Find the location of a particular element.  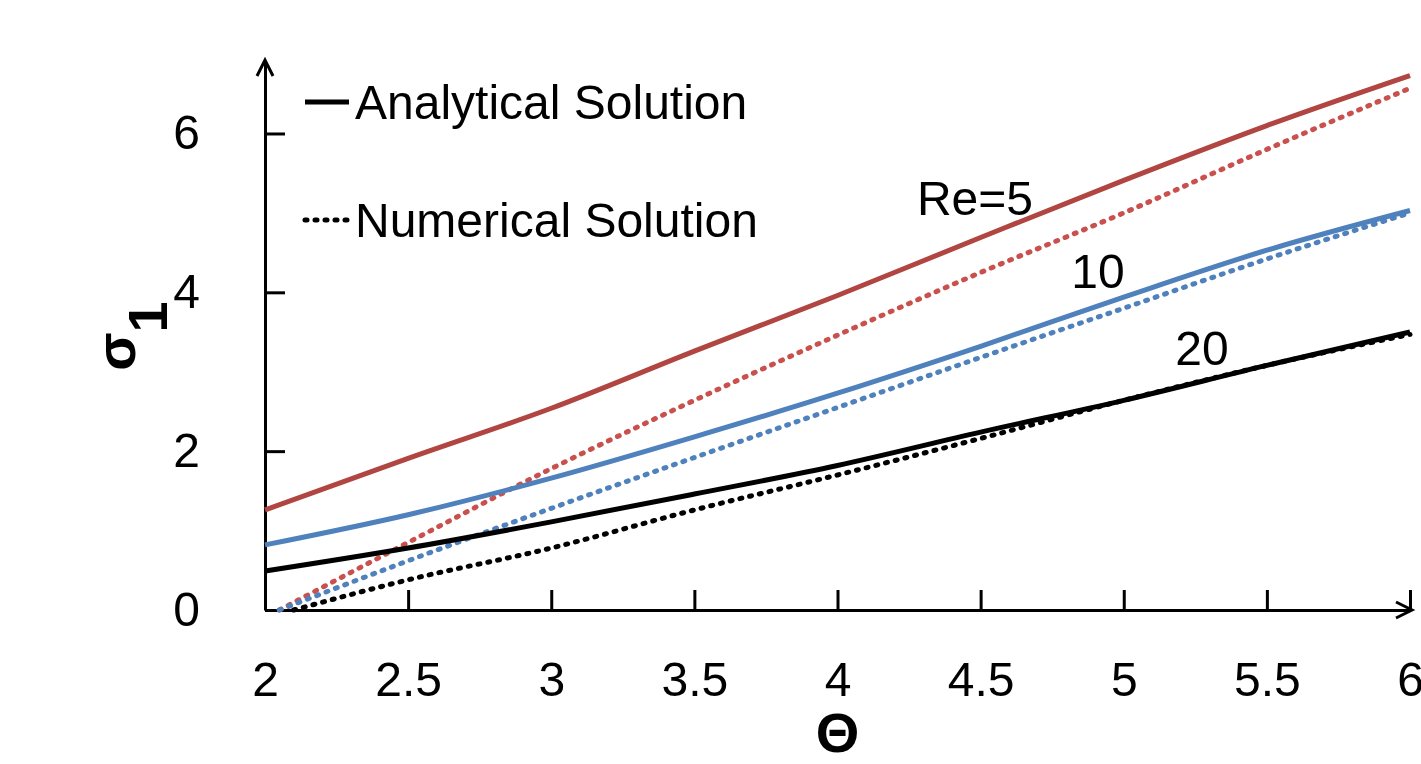

y-tick-label: 6 is located at coordinates (186, 133).